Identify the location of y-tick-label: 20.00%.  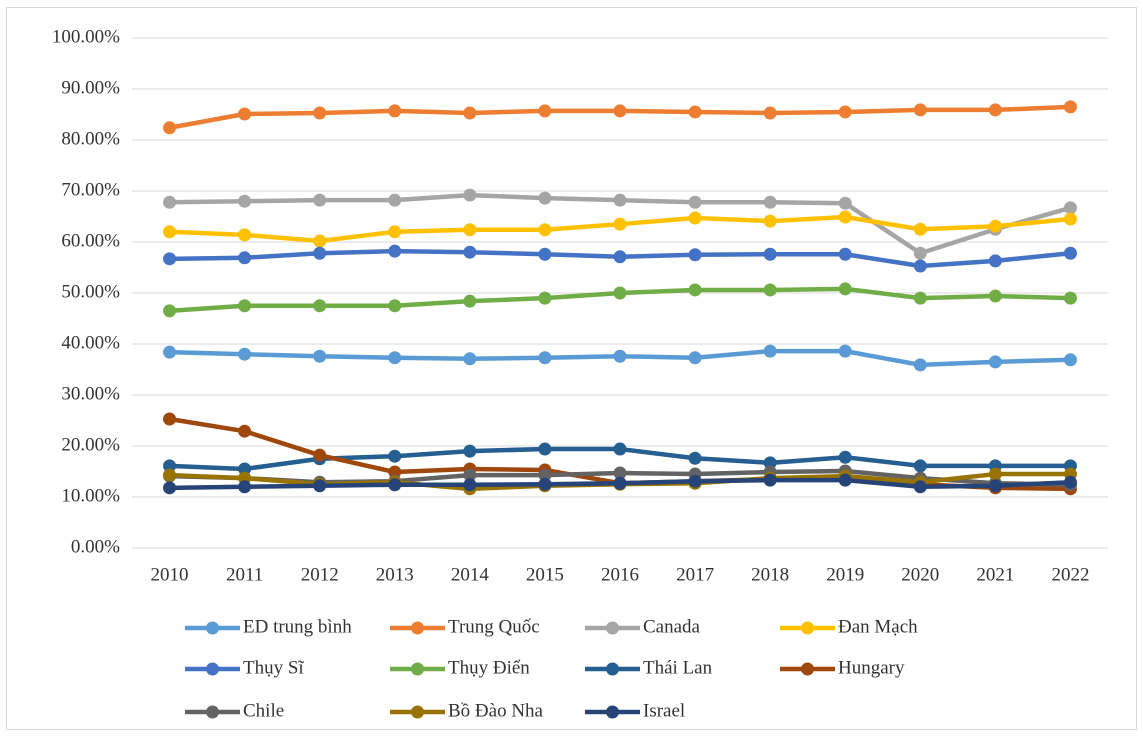
(90, 444).